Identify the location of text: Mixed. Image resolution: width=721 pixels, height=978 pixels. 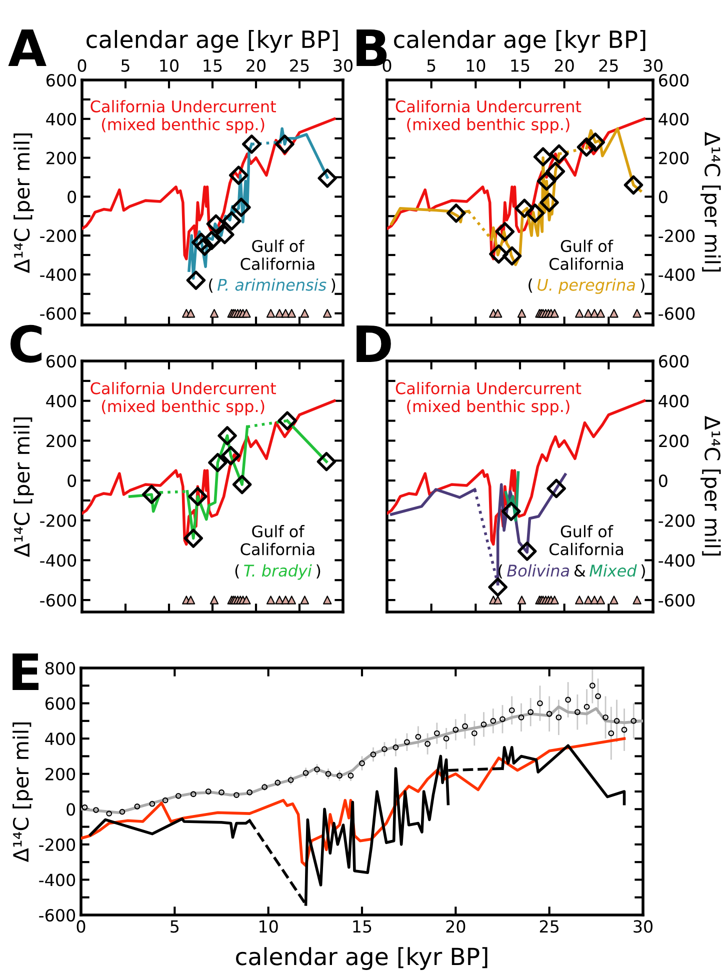
(613, 570).